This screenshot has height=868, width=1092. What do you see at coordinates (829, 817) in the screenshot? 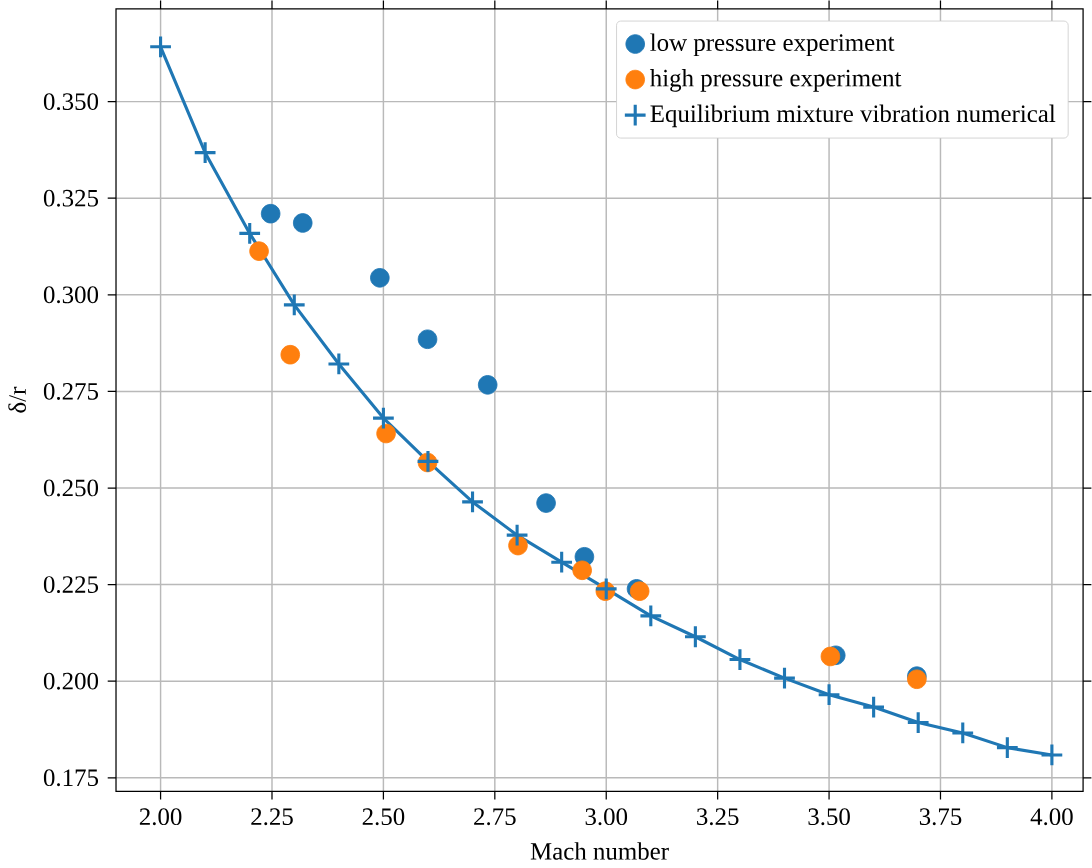
I see `x-tick-label: 3.50` at bounding box center [829, 817].